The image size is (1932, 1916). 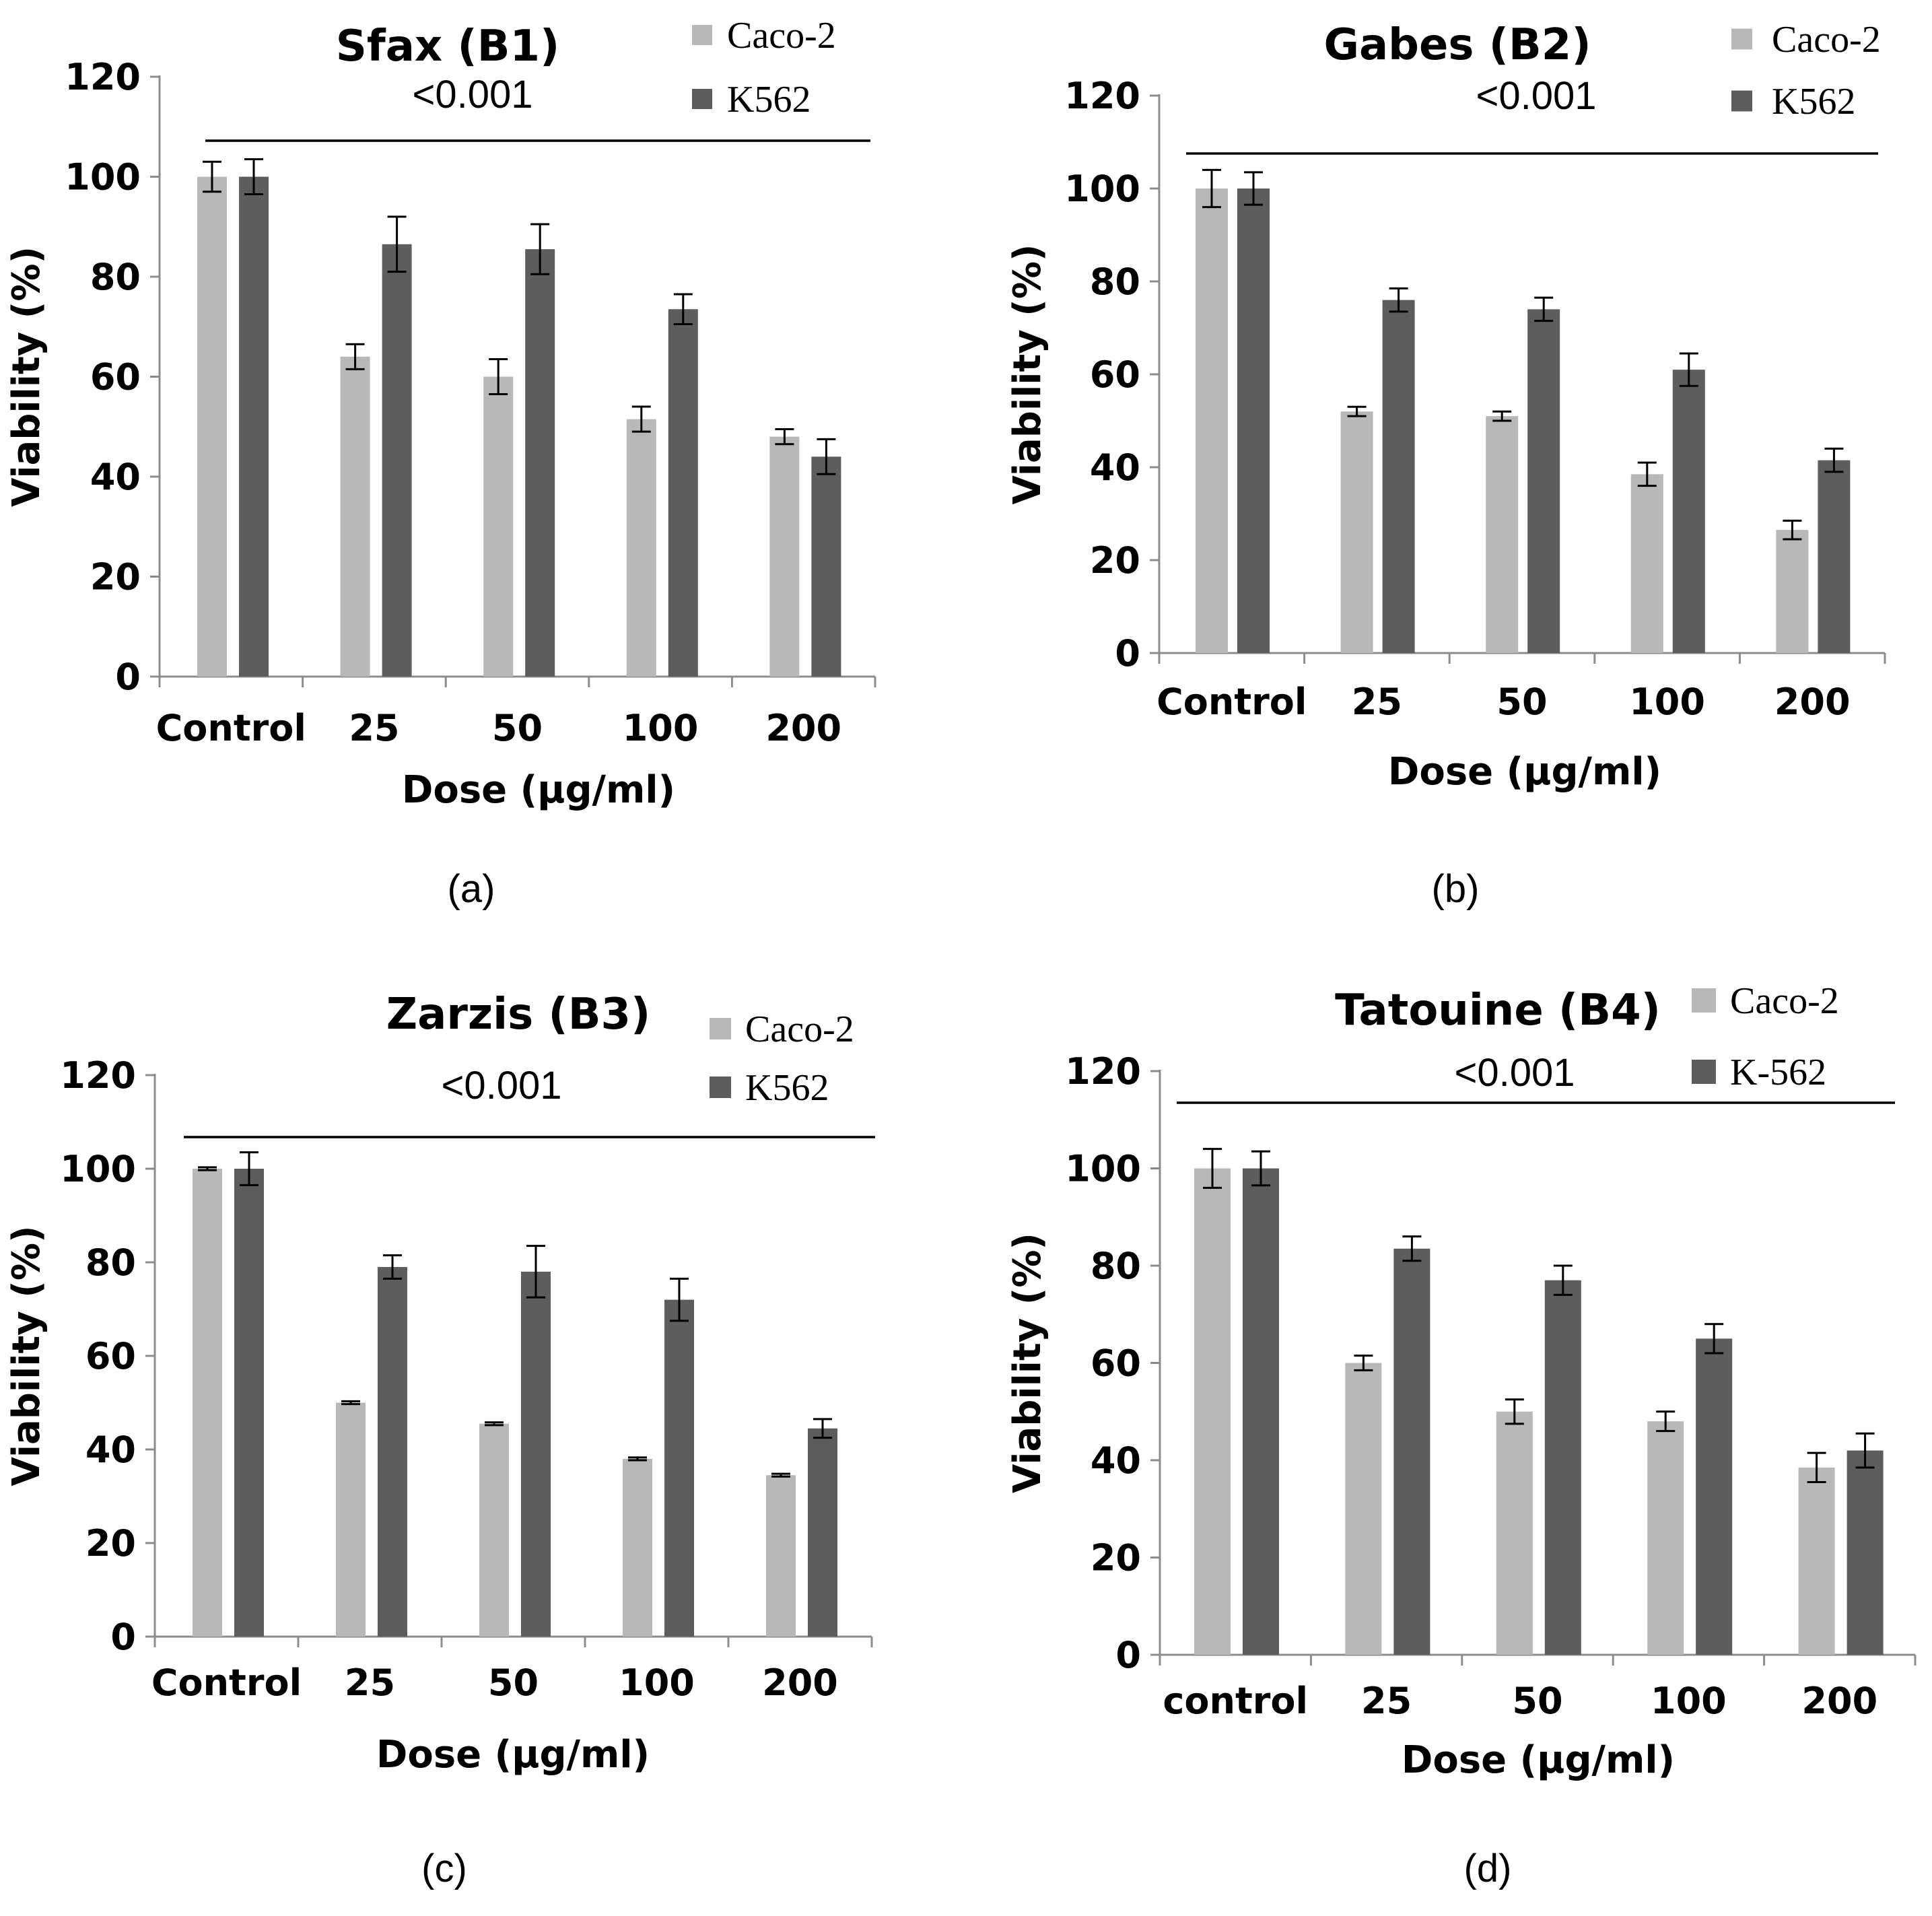 What do you see at coordinates (1778, 1072) in the screenshot?
I see `legend-label: K-562` at bounding box center [1778, 1072].